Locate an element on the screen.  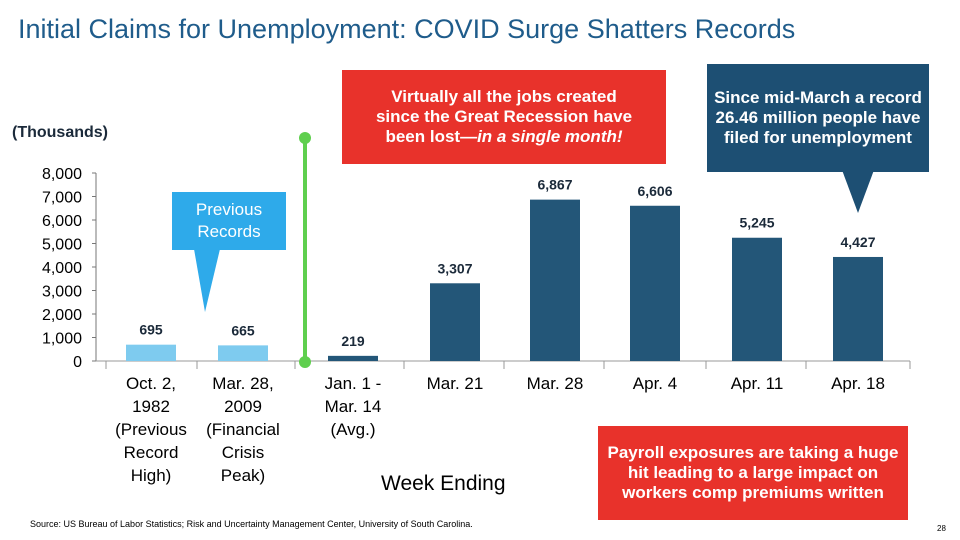
jobs-lost-text-2: since the Great Recession have is located at coordinates (504, 116).